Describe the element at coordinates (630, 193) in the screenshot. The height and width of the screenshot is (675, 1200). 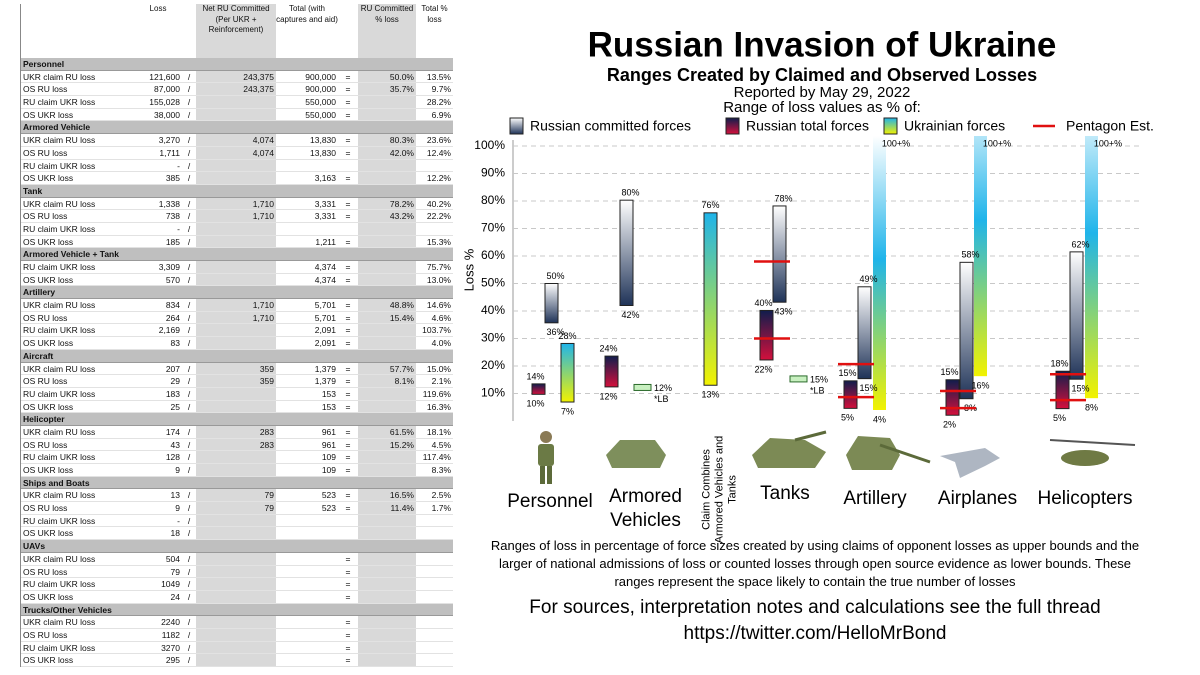
I see `value-label: 80%` at that location.